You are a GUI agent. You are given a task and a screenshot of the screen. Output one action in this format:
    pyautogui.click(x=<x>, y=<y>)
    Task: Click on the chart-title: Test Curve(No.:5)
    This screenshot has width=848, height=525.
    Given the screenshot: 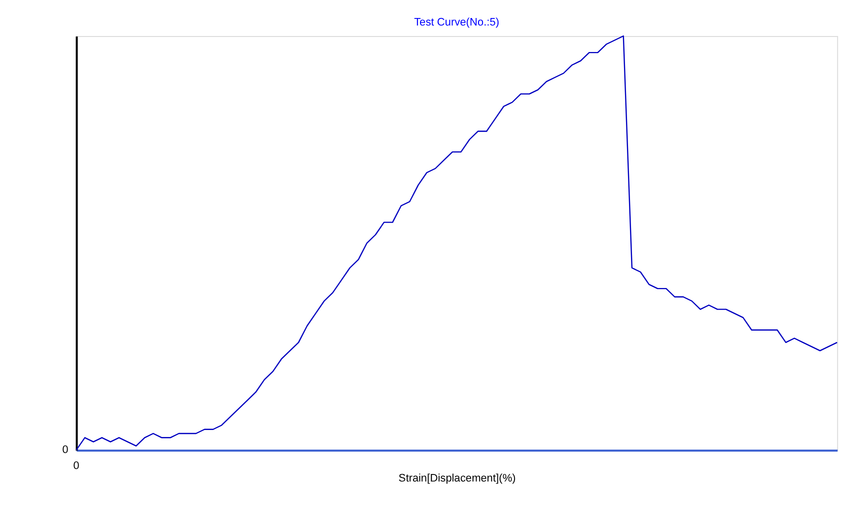 What is the action you would take?
    pyautogui.click(x=457, y=22)
    